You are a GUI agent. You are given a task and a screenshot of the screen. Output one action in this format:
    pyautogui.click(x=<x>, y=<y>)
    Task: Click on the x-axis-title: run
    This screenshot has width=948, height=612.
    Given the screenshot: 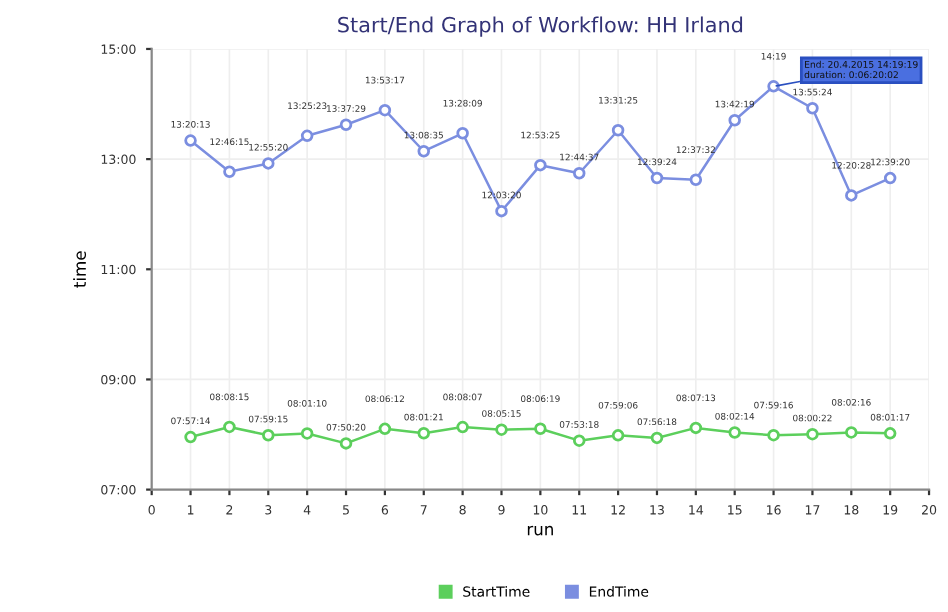 What is the action you would take?
    pyautogui.click(x=540, y=530)
    